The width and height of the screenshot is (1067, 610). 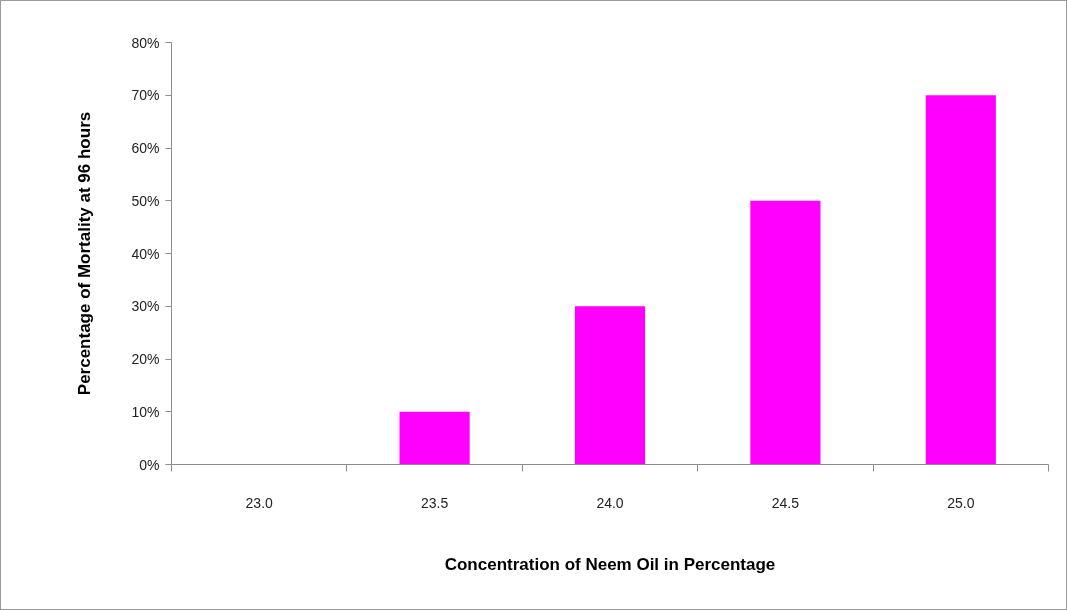 I want to click on x-axis-title: Concentration of Neem Oil in Percentage, so click(x=610, y=564).